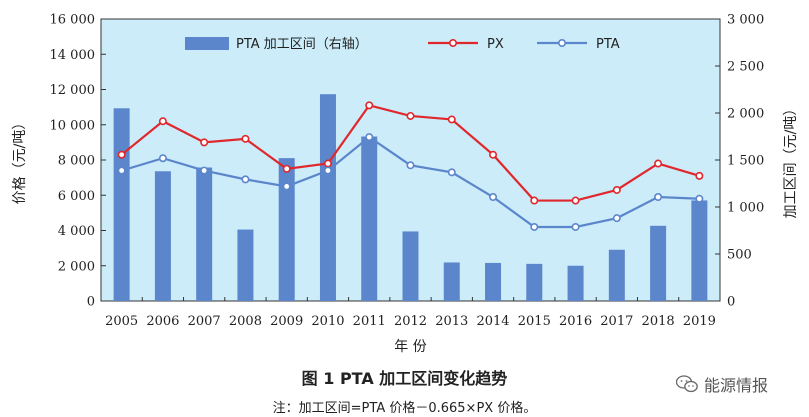 Image resolution: width=809 pixels, height=417 pixels. I want to click on right-tick-label: 2 000, so click(745, 114).